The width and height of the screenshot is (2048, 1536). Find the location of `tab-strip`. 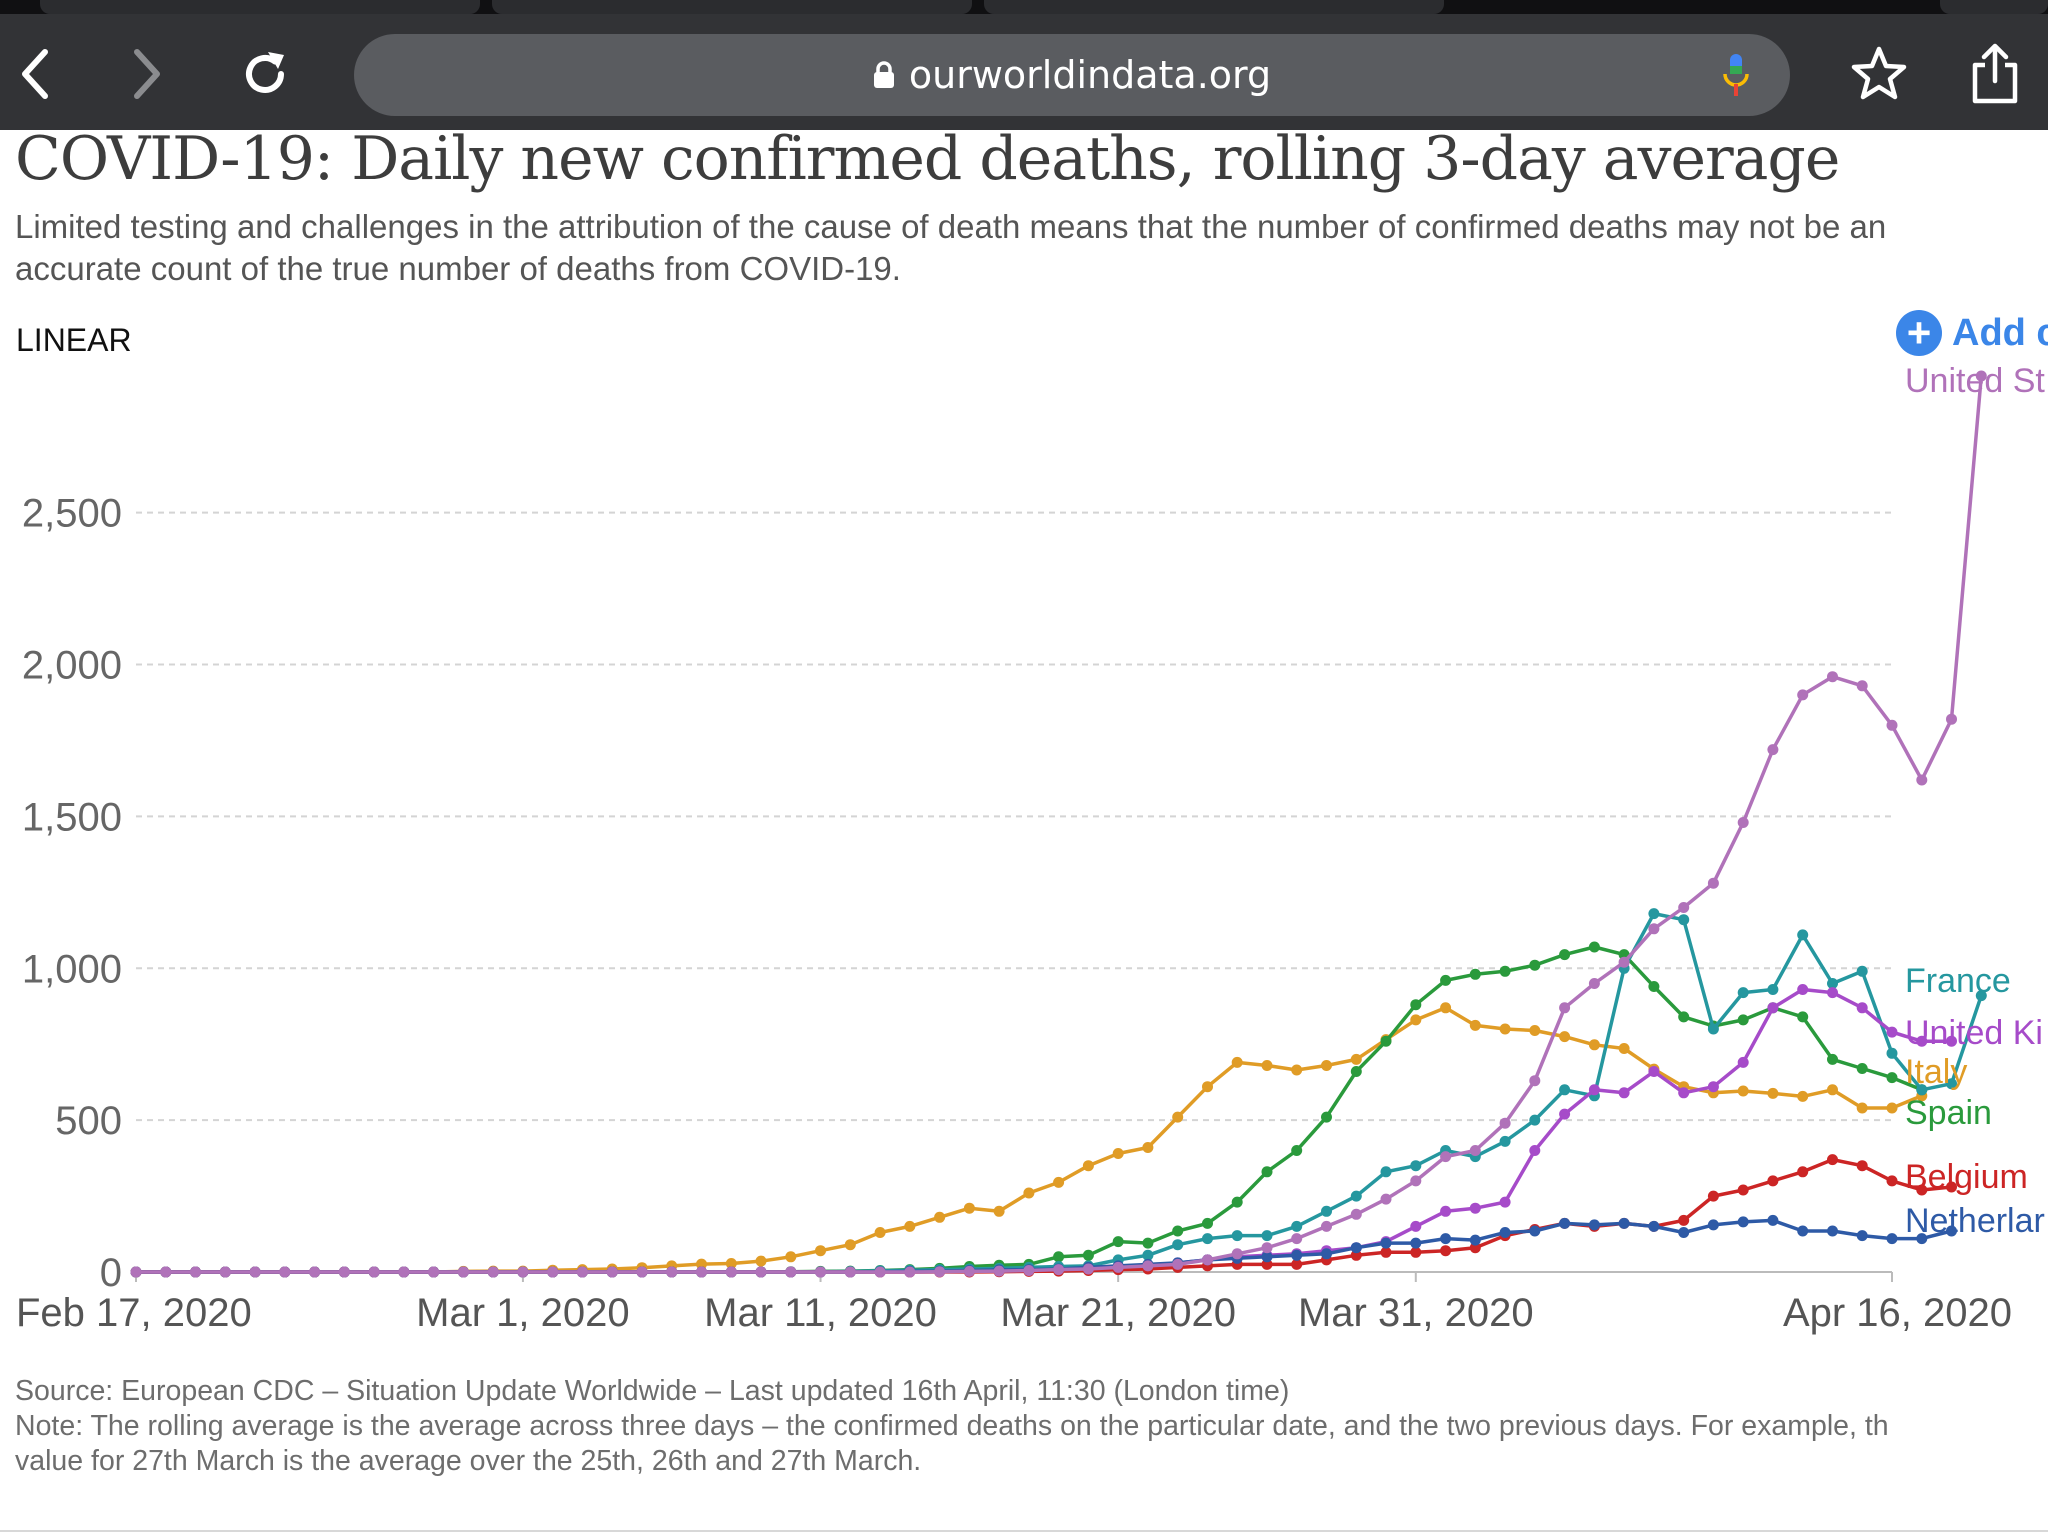

tab-strip is located at coordinates (1024, 7).